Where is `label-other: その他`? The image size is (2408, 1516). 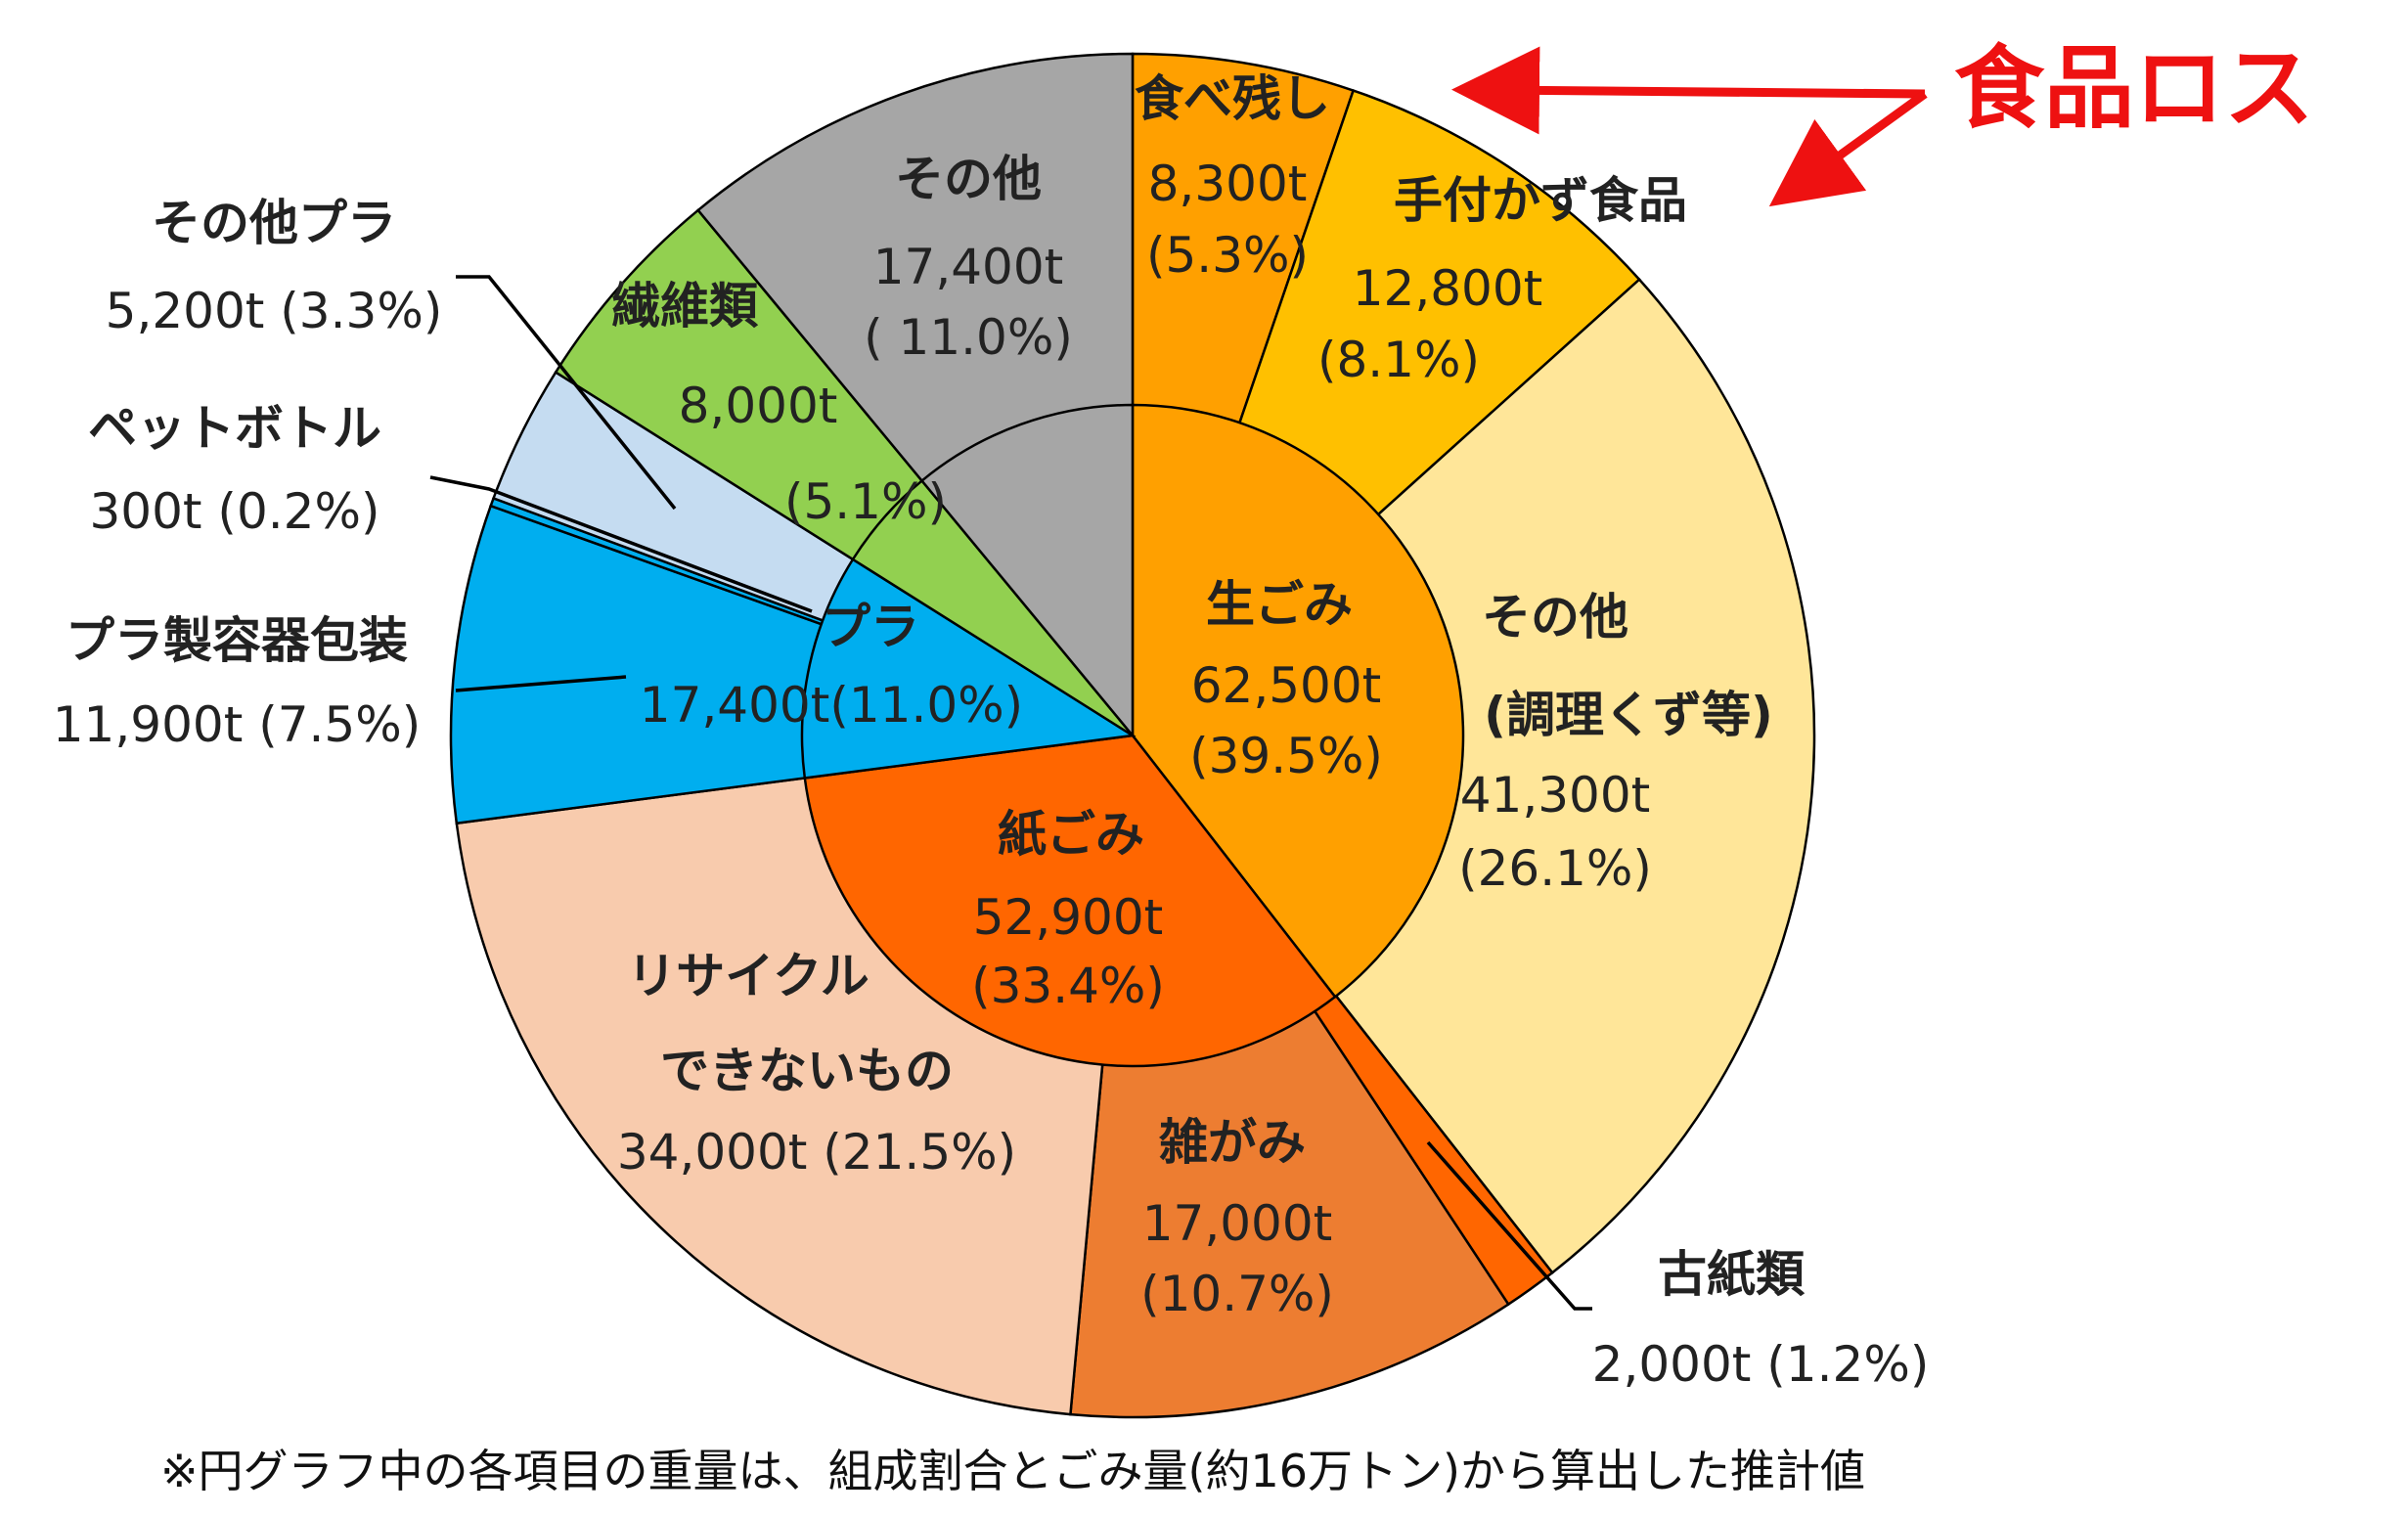
label-other: その他 is located at coordinates (968, 179).